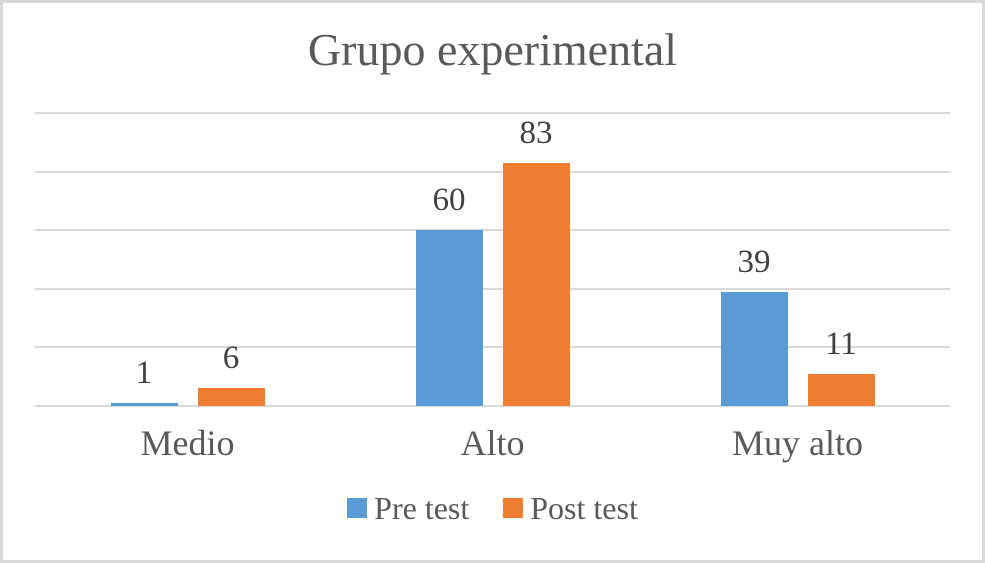 Image resolution: width=985 pixels, height=563 pixels. What do you see at coordinates (492, 508) in the screenshot?
I see `legend: Pre test Post test` at bounding box center [492, 508].